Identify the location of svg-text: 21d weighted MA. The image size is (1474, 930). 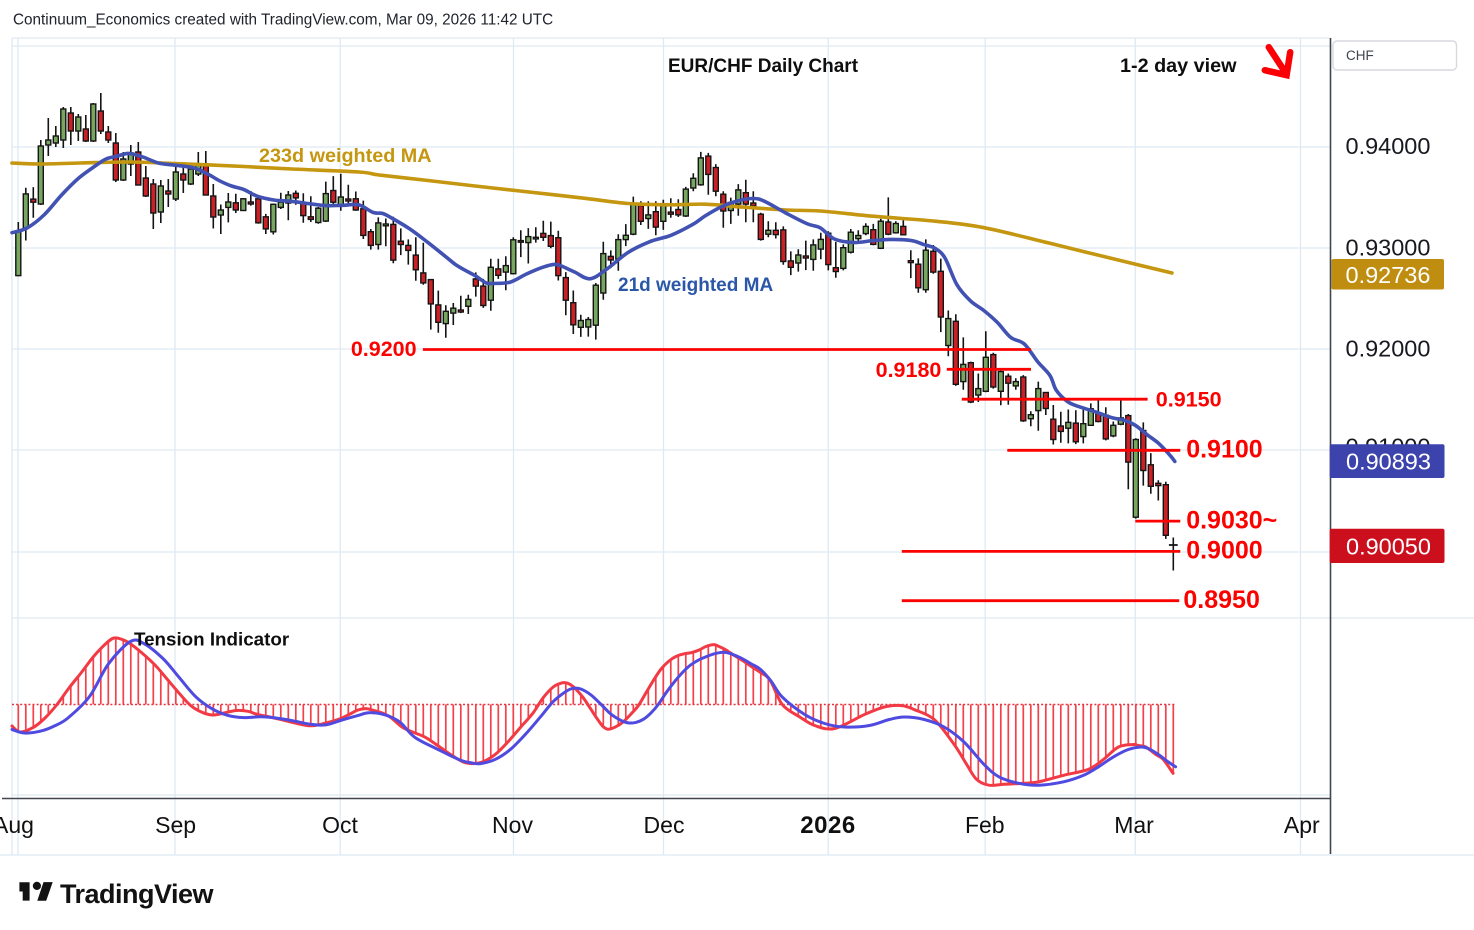
(695, 285).